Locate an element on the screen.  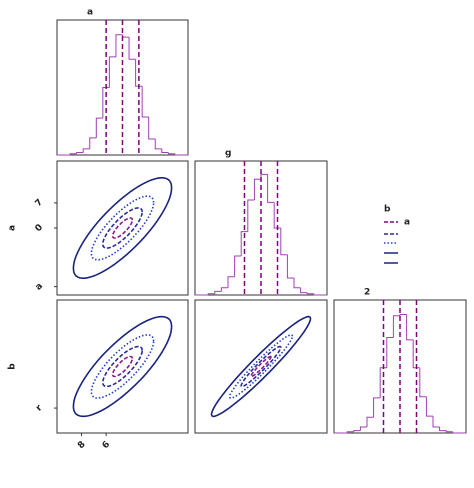
legend-label: a is located at coordinates (407, 223).